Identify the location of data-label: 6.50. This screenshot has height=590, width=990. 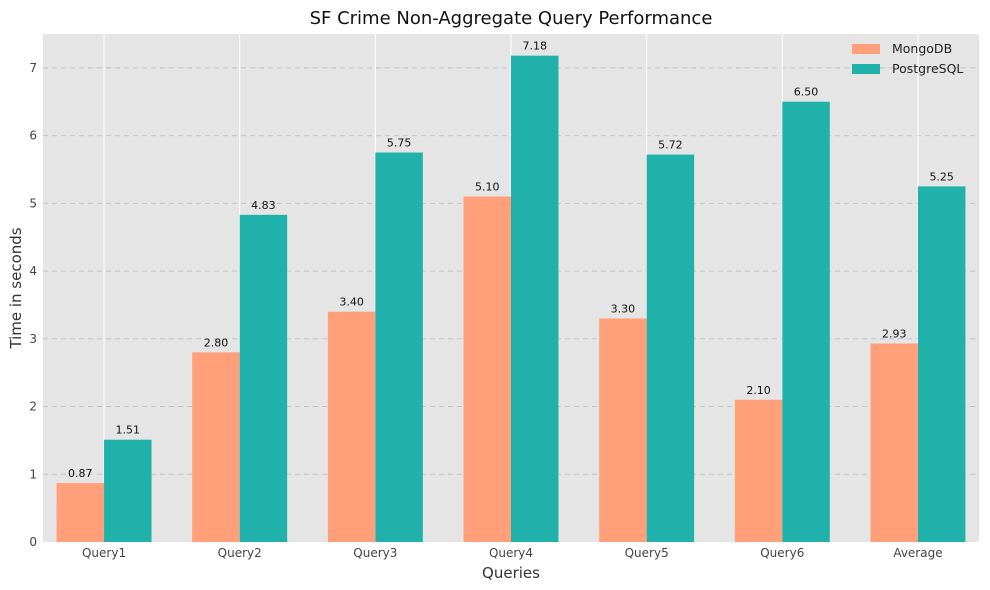
(806, 92).